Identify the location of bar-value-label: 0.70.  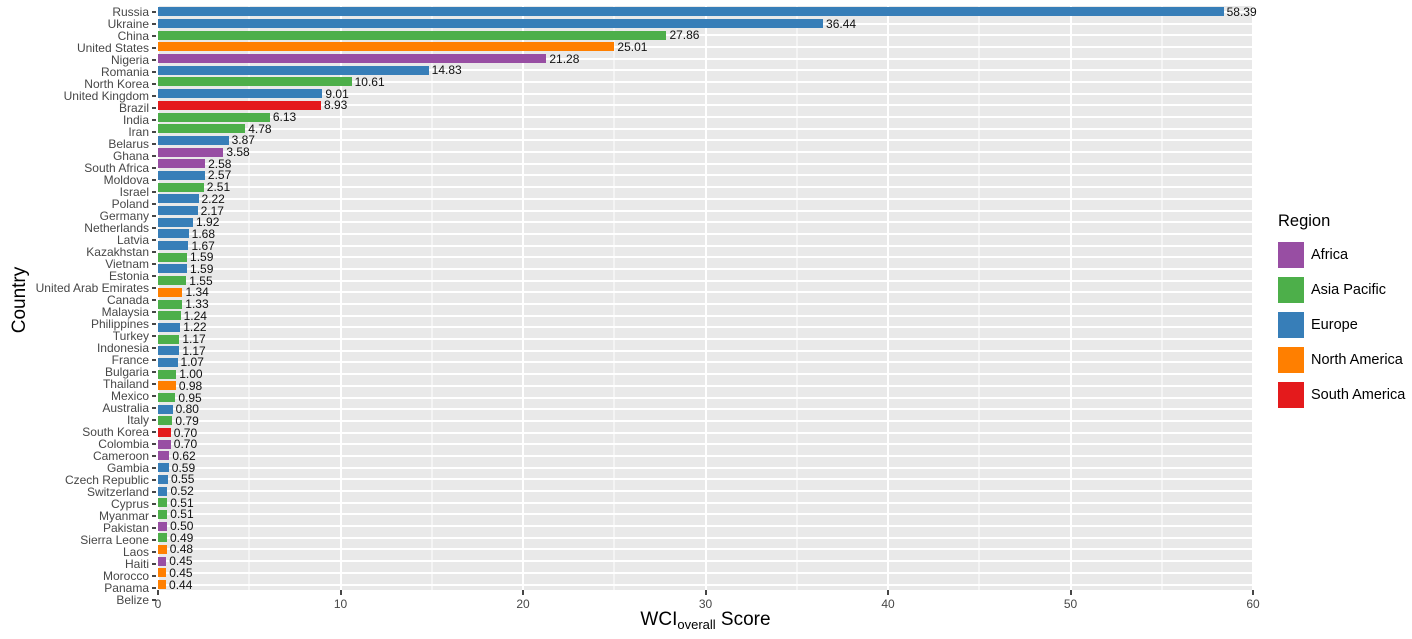
(185, 432).